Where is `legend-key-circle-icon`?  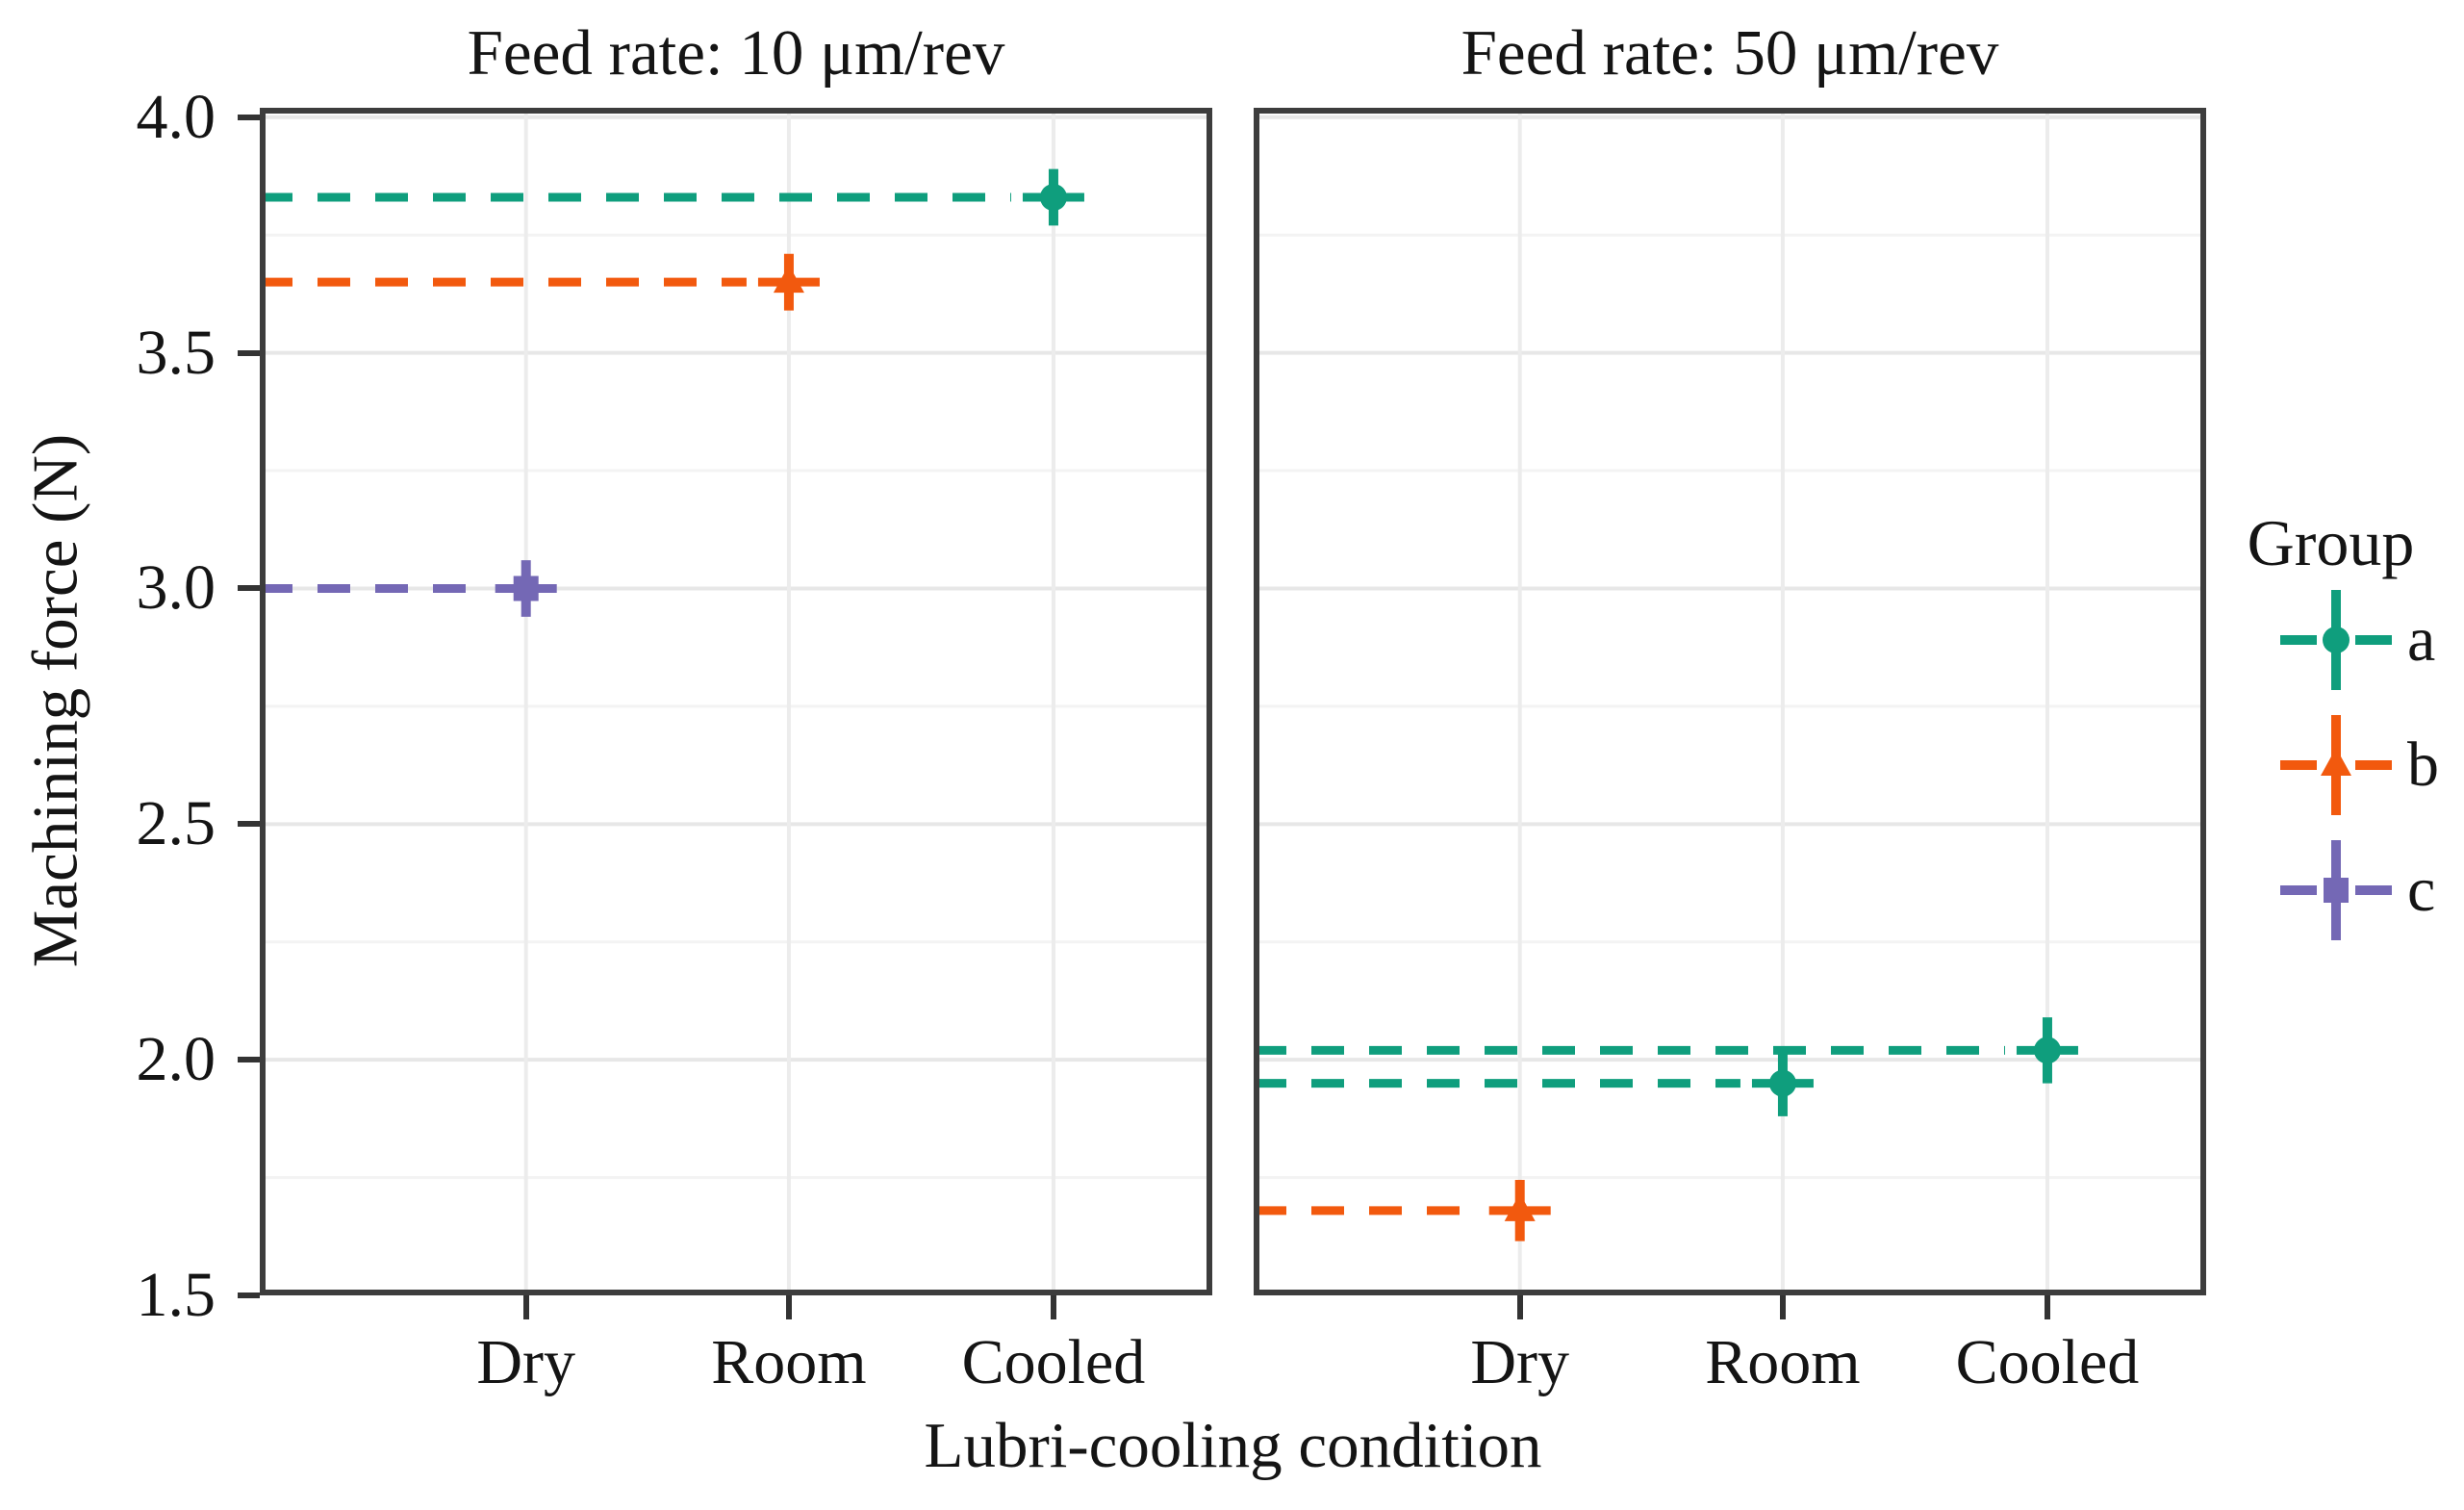 legend-key-circle-icon is located at coordinates (2336, 640).